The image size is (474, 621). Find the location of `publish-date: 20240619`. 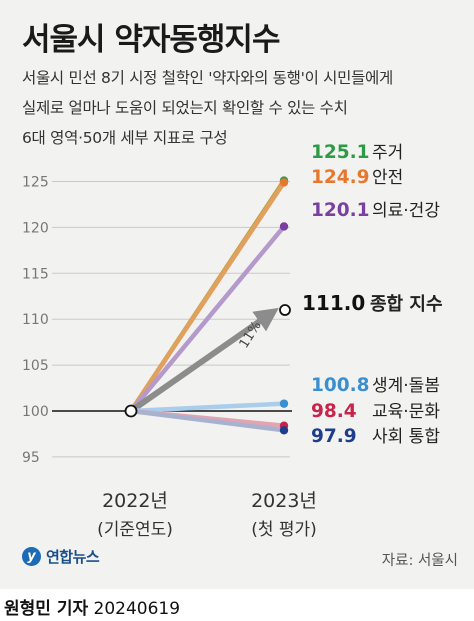

publish-date: 20240619 is located at coordinates (137, 609).